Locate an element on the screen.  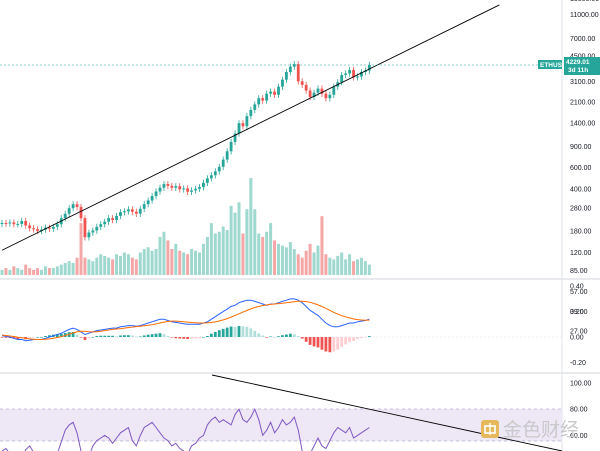
price-tick-label: 85.00 is located at coordinates (579, 271).